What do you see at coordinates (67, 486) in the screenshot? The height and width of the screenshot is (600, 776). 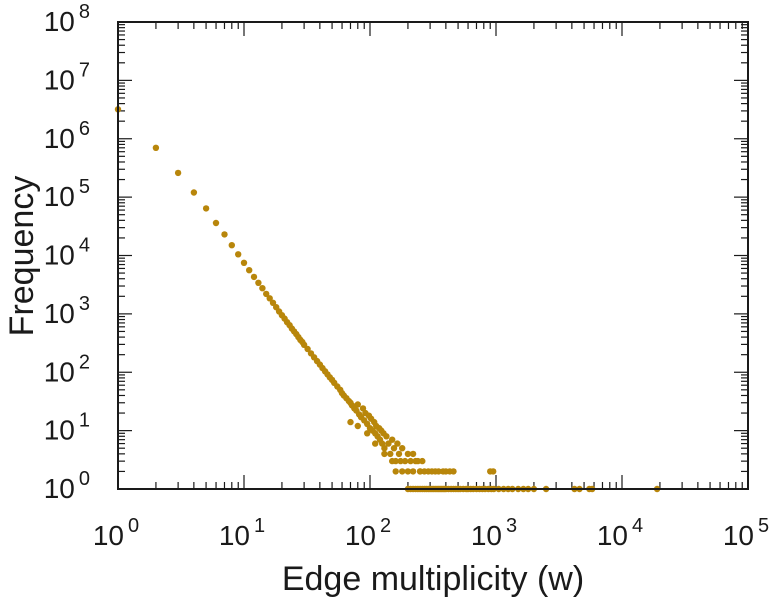 I see `y-tick-label: 10 0` at bounding box center [67, 486].